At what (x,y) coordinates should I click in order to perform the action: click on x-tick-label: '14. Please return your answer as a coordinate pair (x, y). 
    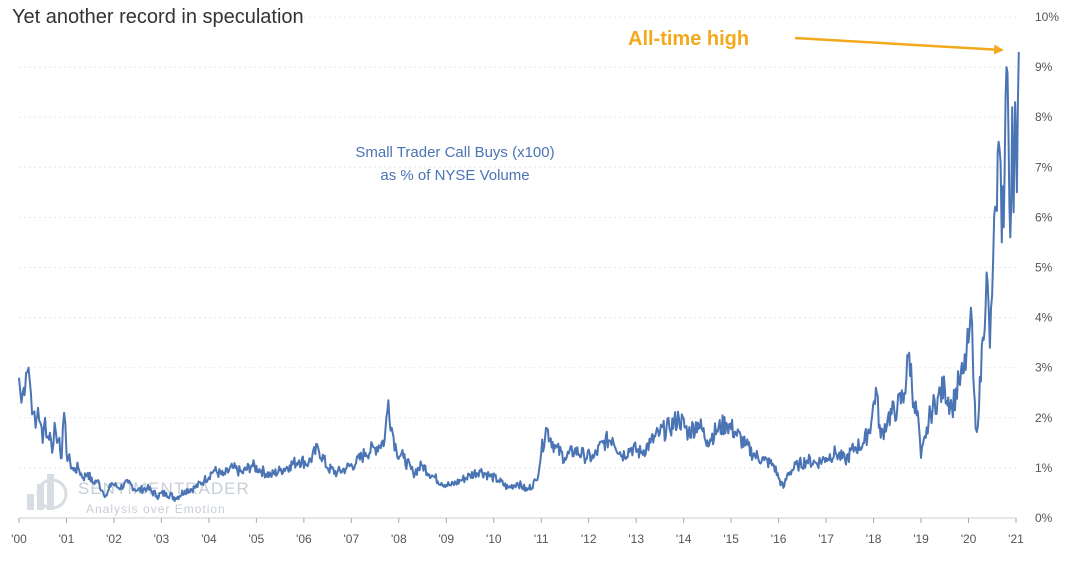
    Looking at the image, I should click on (684, 539).